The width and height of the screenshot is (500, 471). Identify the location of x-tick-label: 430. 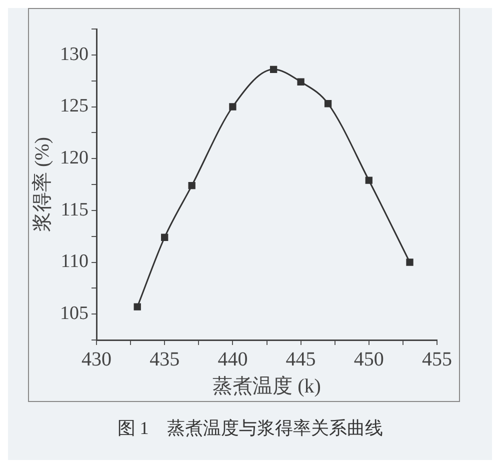
(97, 359).